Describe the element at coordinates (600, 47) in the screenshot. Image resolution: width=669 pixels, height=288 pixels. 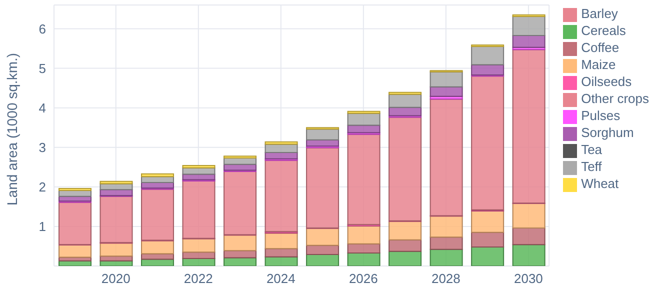
I see `legend-label: Coffee` at that location.